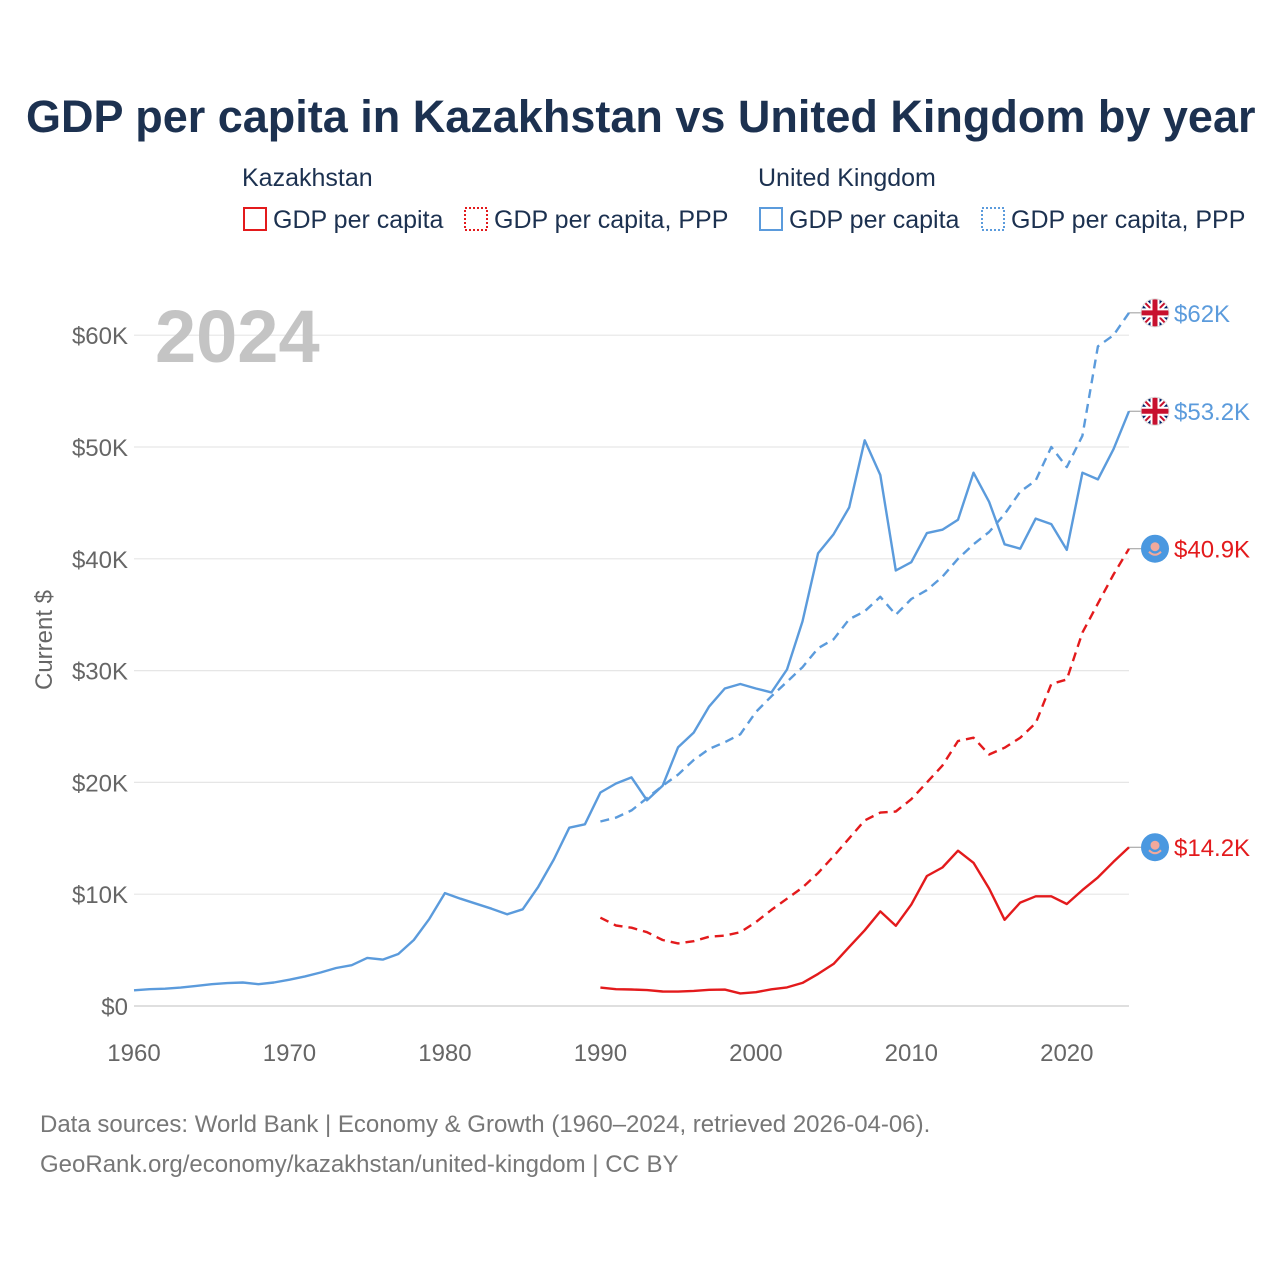 Image resolution: width=1280 pixels, height=1280 pixels. I want to click on legend-swatch-kz-gdp, so click(255, 219).